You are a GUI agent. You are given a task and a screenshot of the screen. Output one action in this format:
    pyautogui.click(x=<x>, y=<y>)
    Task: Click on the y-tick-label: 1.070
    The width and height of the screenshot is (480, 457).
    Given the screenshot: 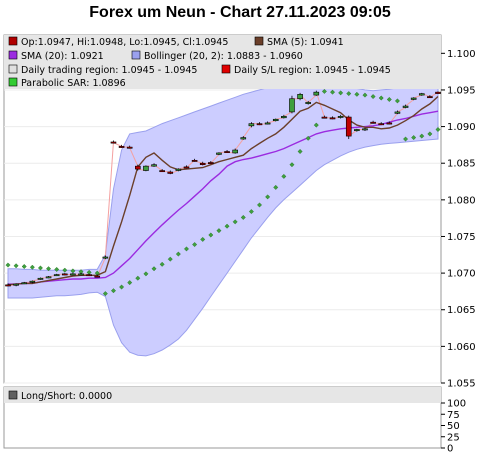 What is the action you would take?
    pyautogui.click(x=461, y=274)
    